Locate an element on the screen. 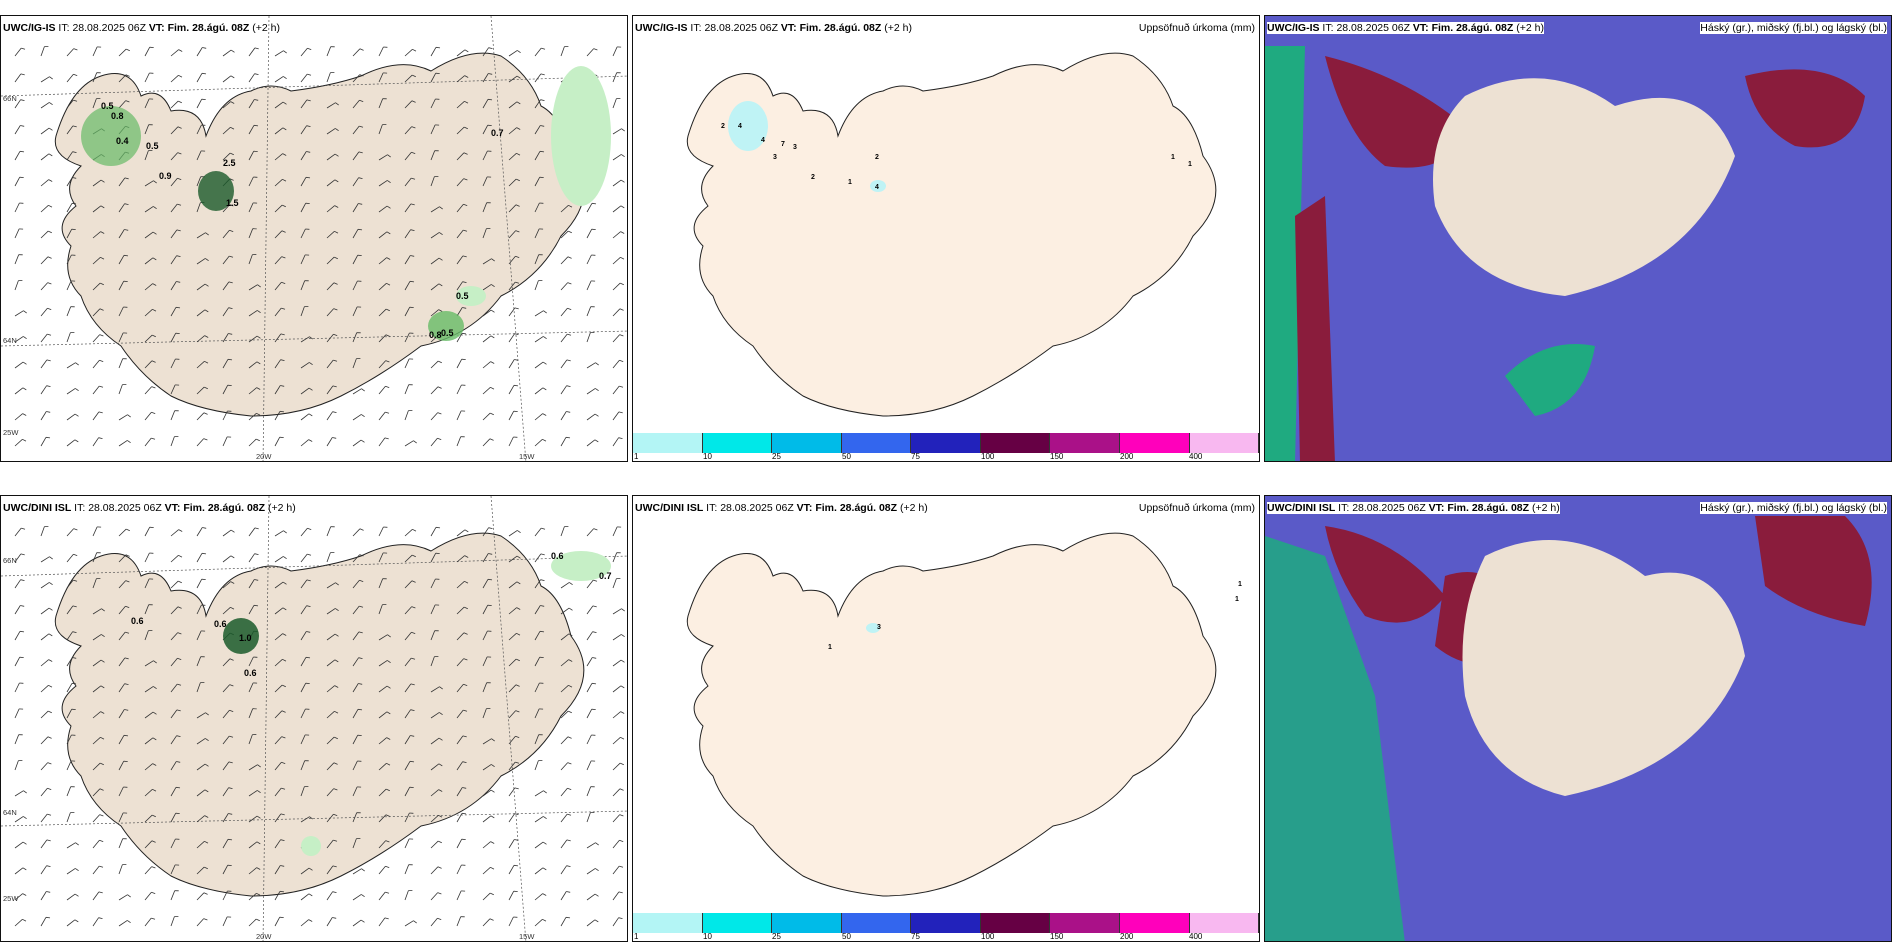 The width and height of the screenshot is (1900, 950). cloud-map is located at coordinates (1578, 728).